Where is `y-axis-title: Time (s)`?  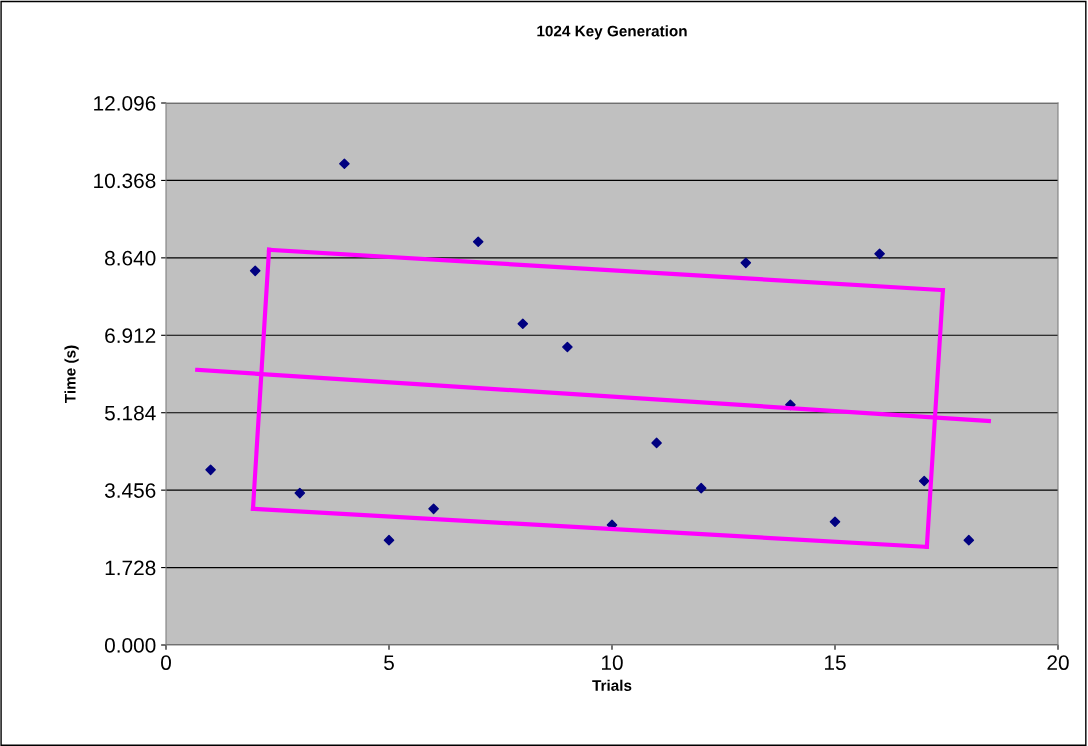 y-axis-title: Time (s) is located at coordinates (71, 374).